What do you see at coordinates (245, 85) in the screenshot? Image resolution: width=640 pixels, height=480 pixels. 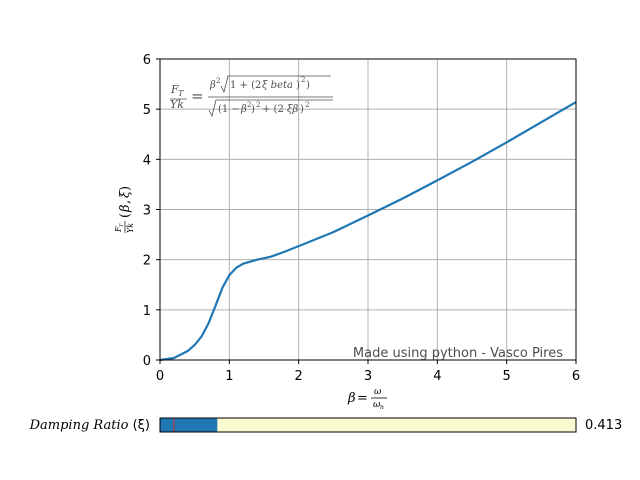 I see `svg-text: 1 + (2` at bounding box center [245, 85].